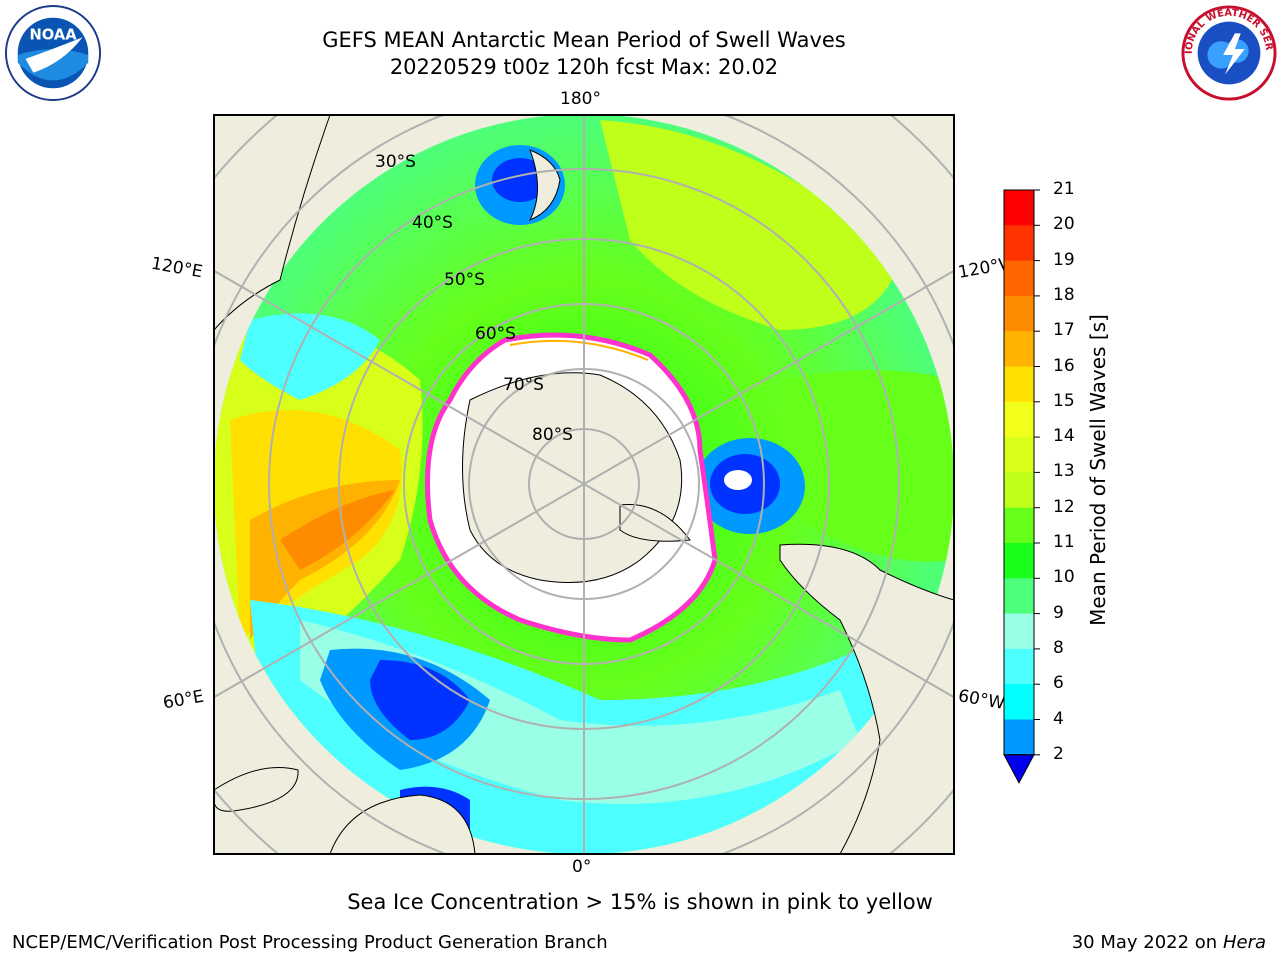 The image size is (1280, 960). I want to click on colorbar-tick-label: 21, so click(1064, 189).